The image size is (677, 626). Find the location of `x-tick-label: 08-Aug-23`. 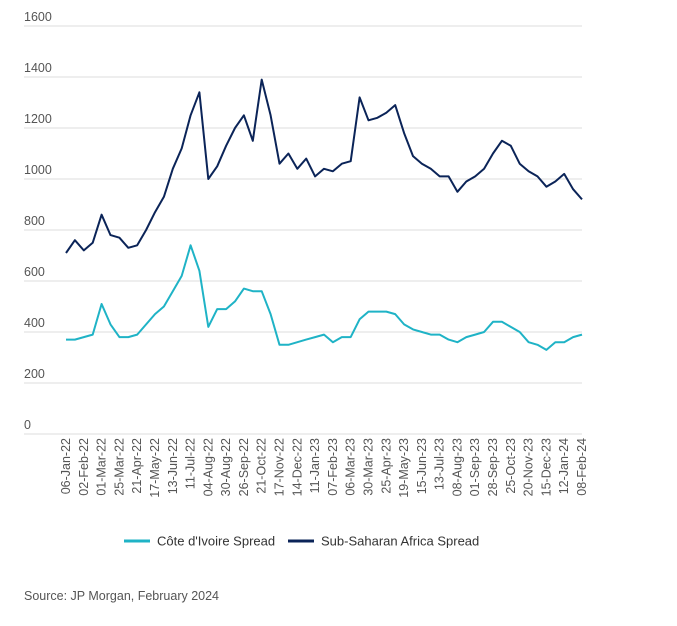

x-tick-label: 08-Aug-23 is located at coordinates (457, 467).